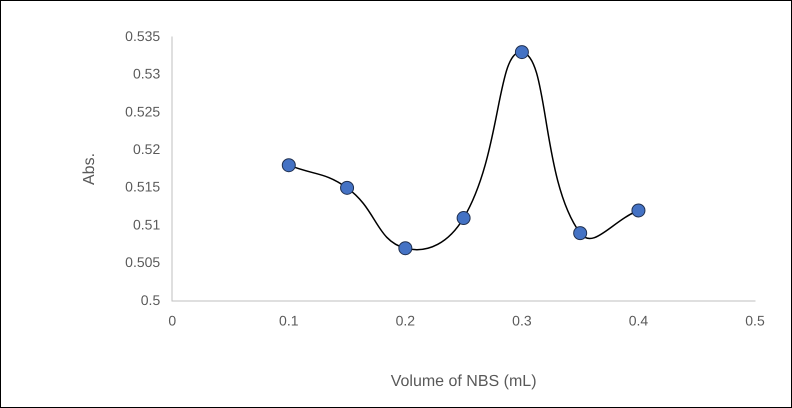 Image resolution: width=792 pixels, height=408 pixels. What do you see at coordinates (146, 224) in the screenshot?
I see `y-tick-label: 0.51` at bounding box center [146, 224].